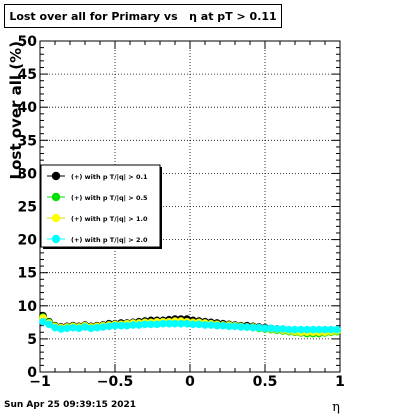  Describe the element at coordinates (27, 75) in the screenshot. I see `y-tick-label: 45` at that location.